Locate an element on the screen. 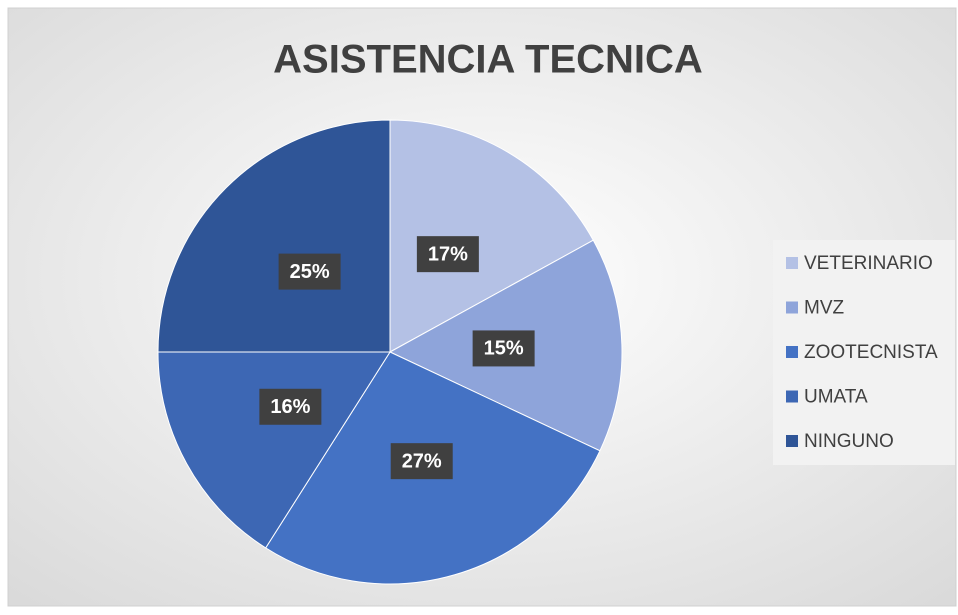  data-label: 15% is located at coordinates (504, 349).